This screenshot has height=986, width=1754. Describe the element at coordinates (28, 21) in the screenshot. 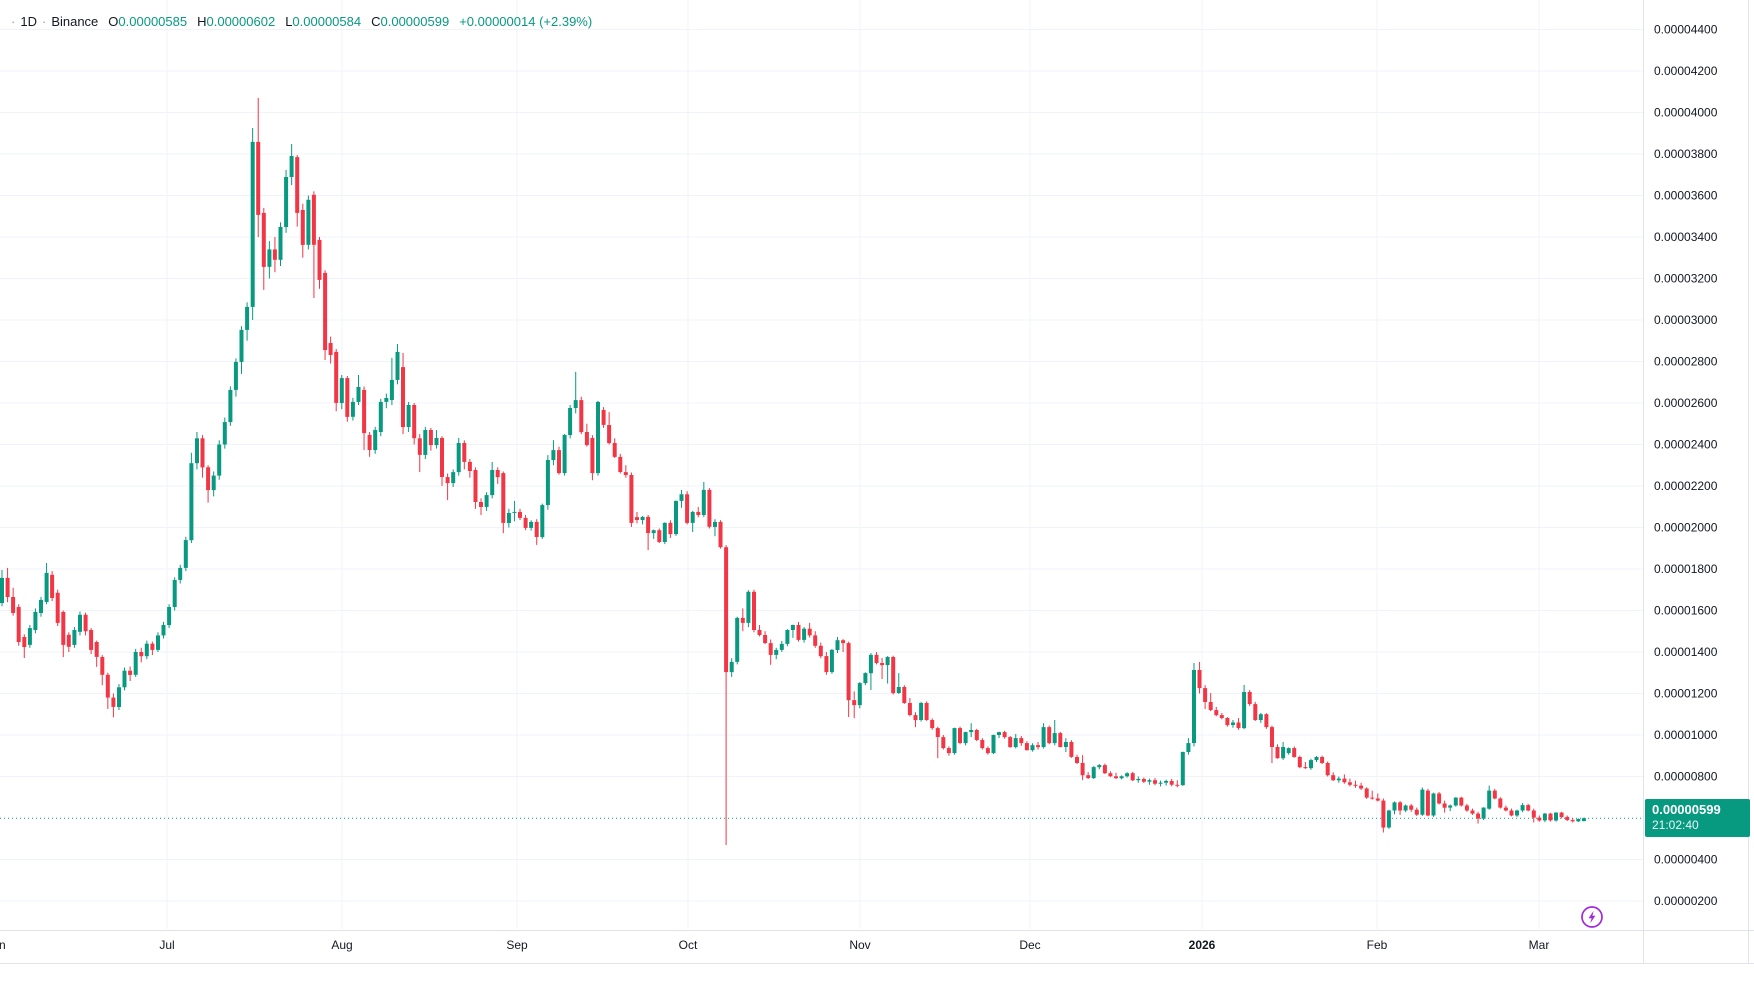

I see `timeframe-label: 1D` at that location.